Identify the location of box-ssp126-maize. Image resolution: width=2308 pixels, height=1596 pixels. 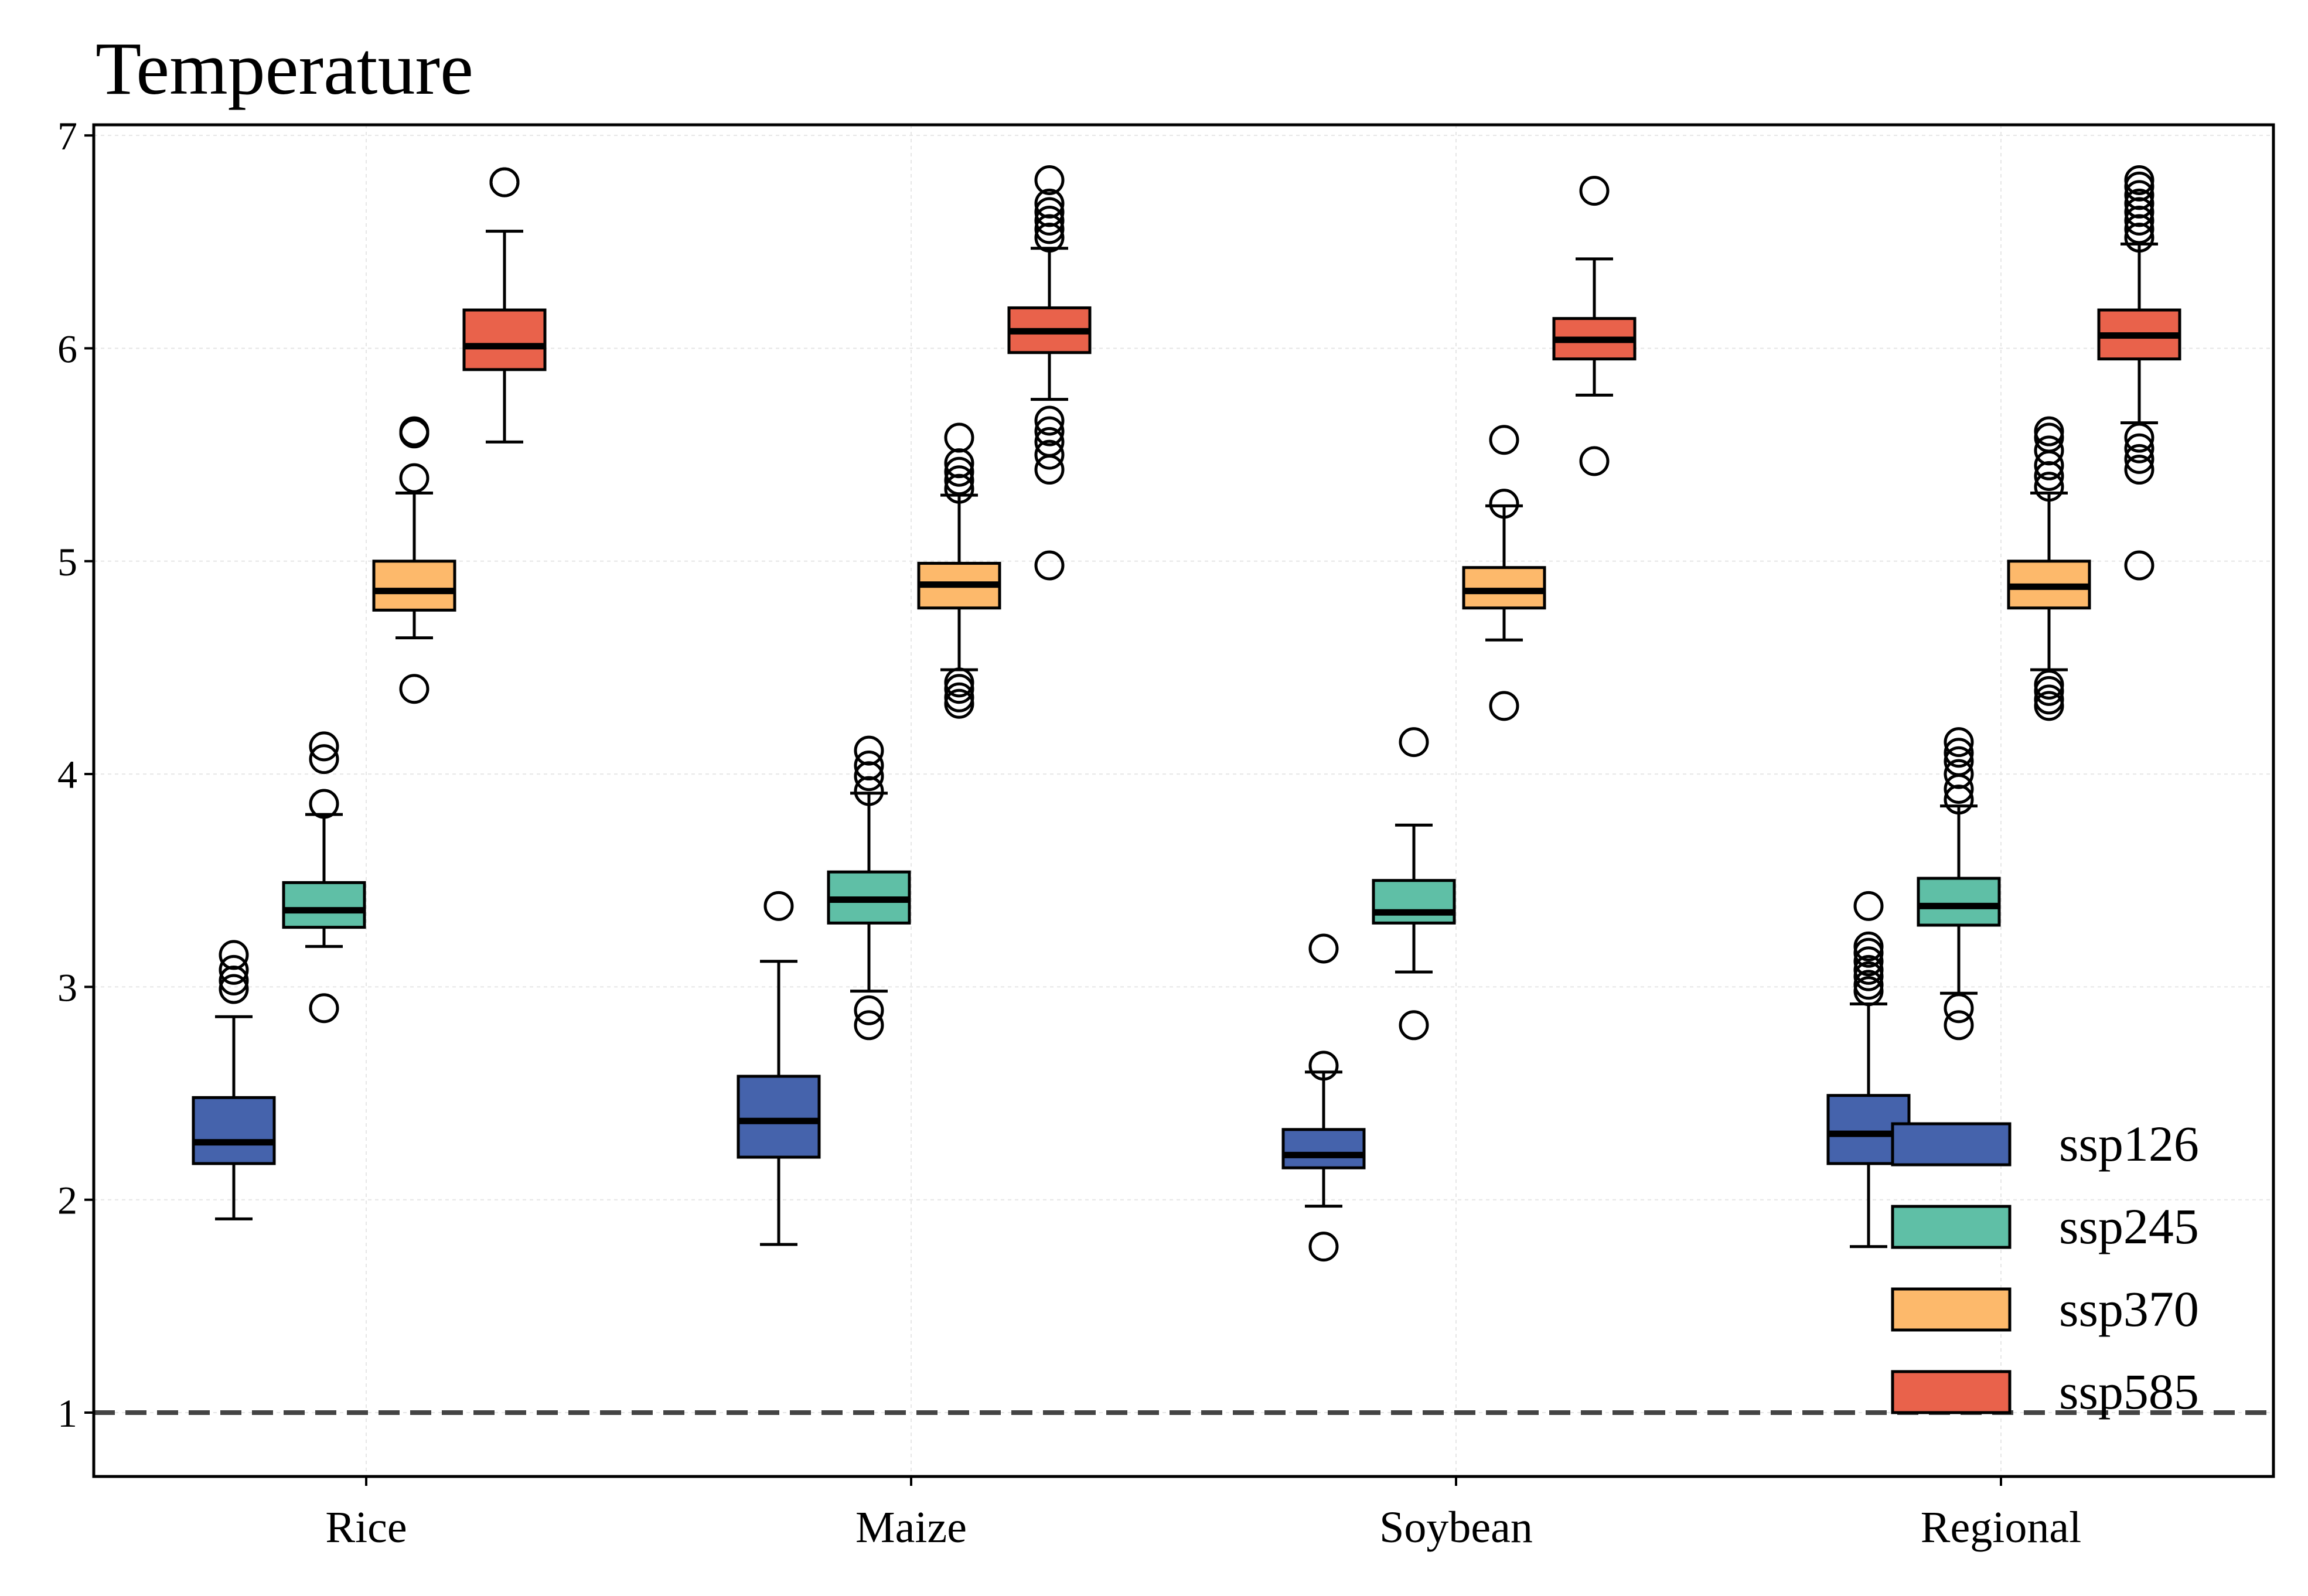
(779, 1068).